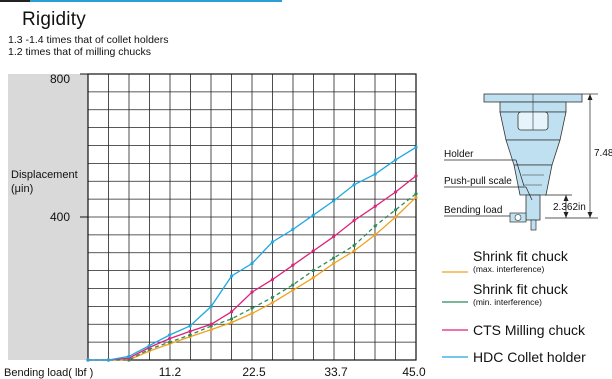 Image resolution: width=612 pixels, height=379 pixels. What do you see at coordinates (473, 210) in the screenshot?
I see `bending-load-label: Bending load` at bounding box center [473, 210].